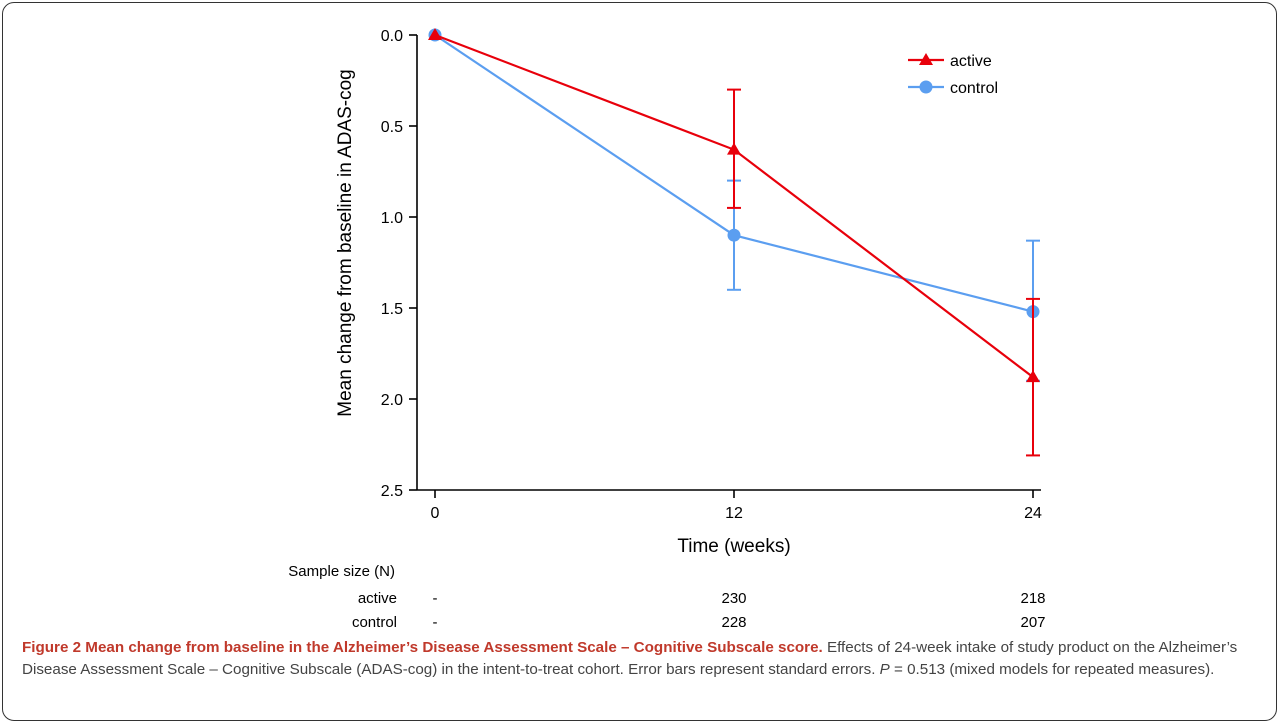 The image size is (1282, 726). I want to click on sample-size-row-label: active, so click(377, 598).